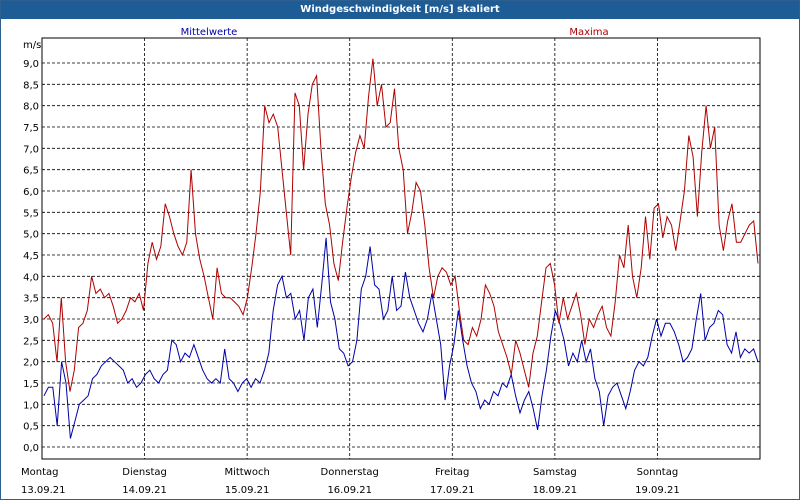 Image resolution: width=800 pixels, height=500 pixels. What do you see at coordinates (31, 363) in the screenshot?
I see `y-tick-label: 2,0` at bounding box center [31, 363].